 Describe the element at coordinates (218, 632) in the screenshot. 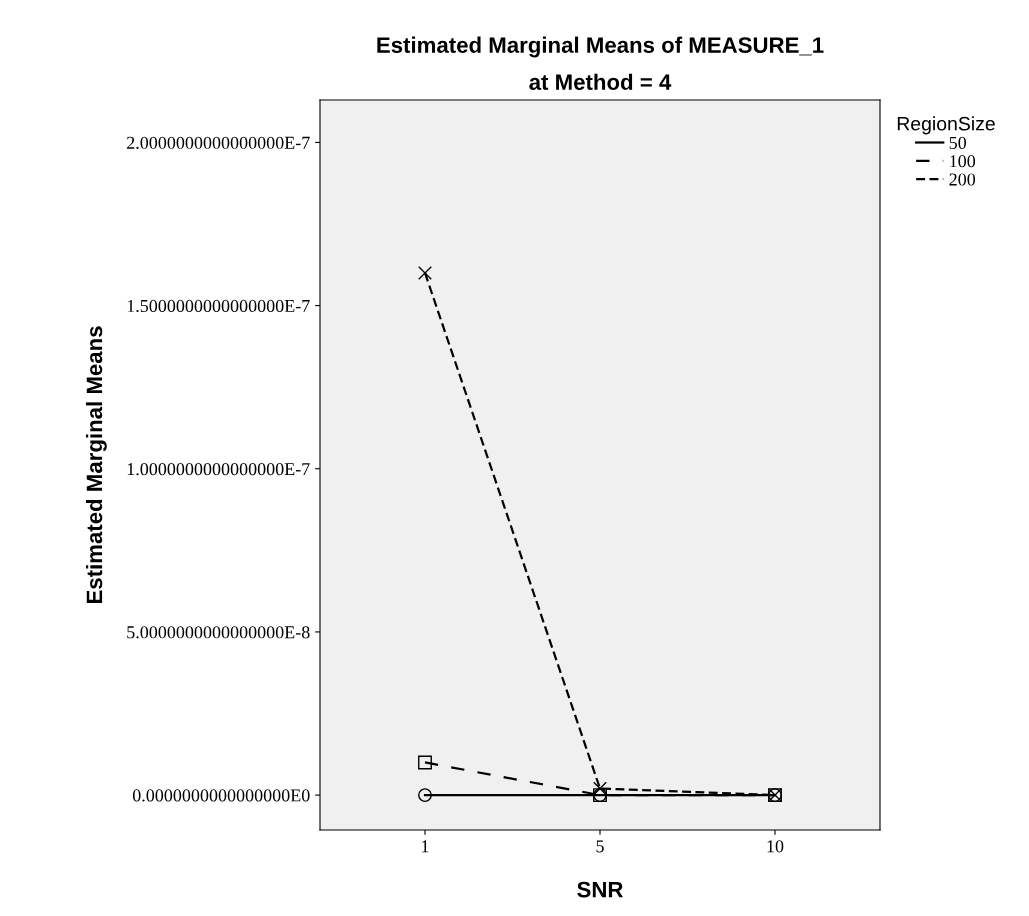

I see `y-tick-label: 5.0000000000000000E-8` at that location.